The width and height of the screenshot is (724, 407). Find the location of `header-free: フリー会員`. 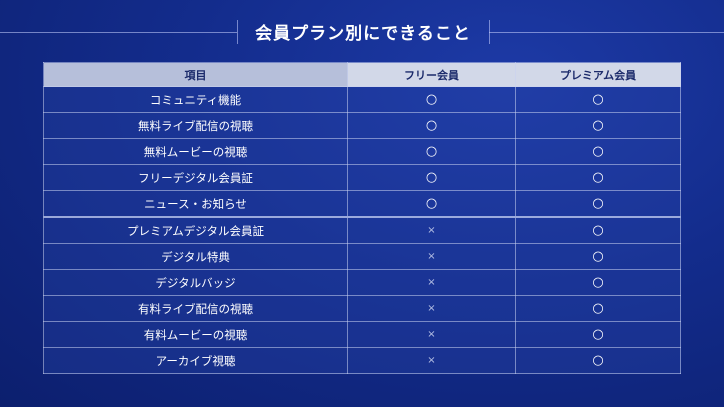

header-free: フリー会員 is located at coordinates (431, 74).